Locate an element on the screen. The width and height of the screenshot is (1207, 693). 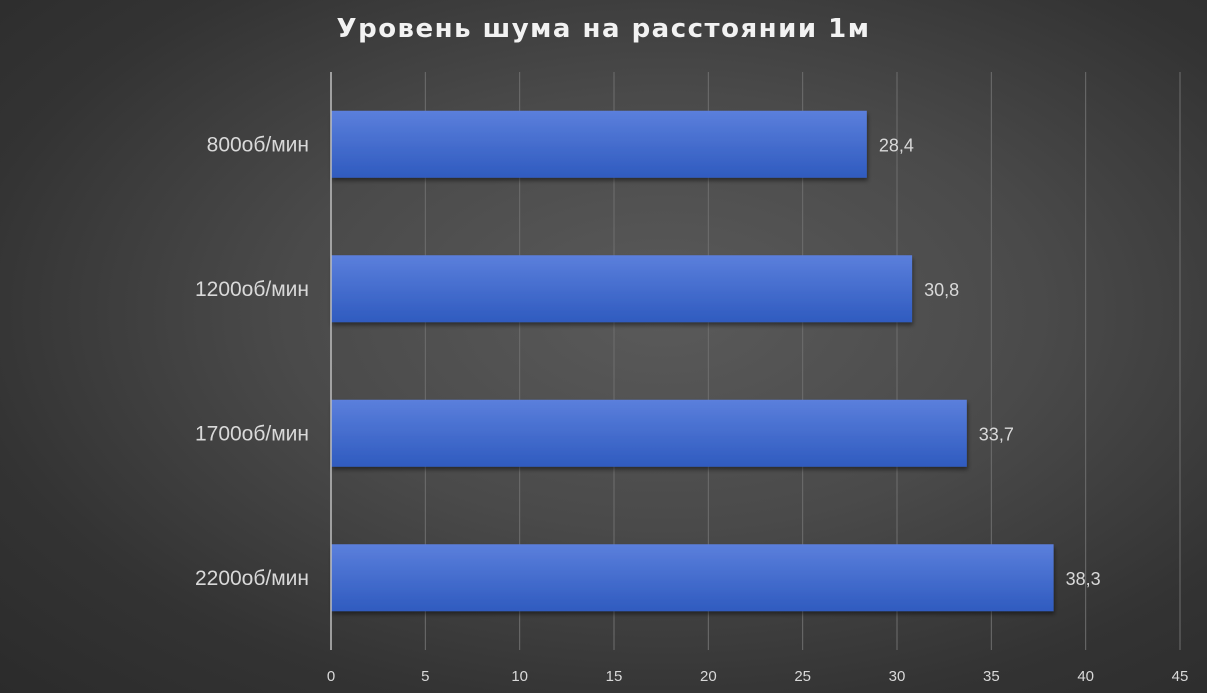
value-label-2: 33,7 is located at coordinates (996, 434).